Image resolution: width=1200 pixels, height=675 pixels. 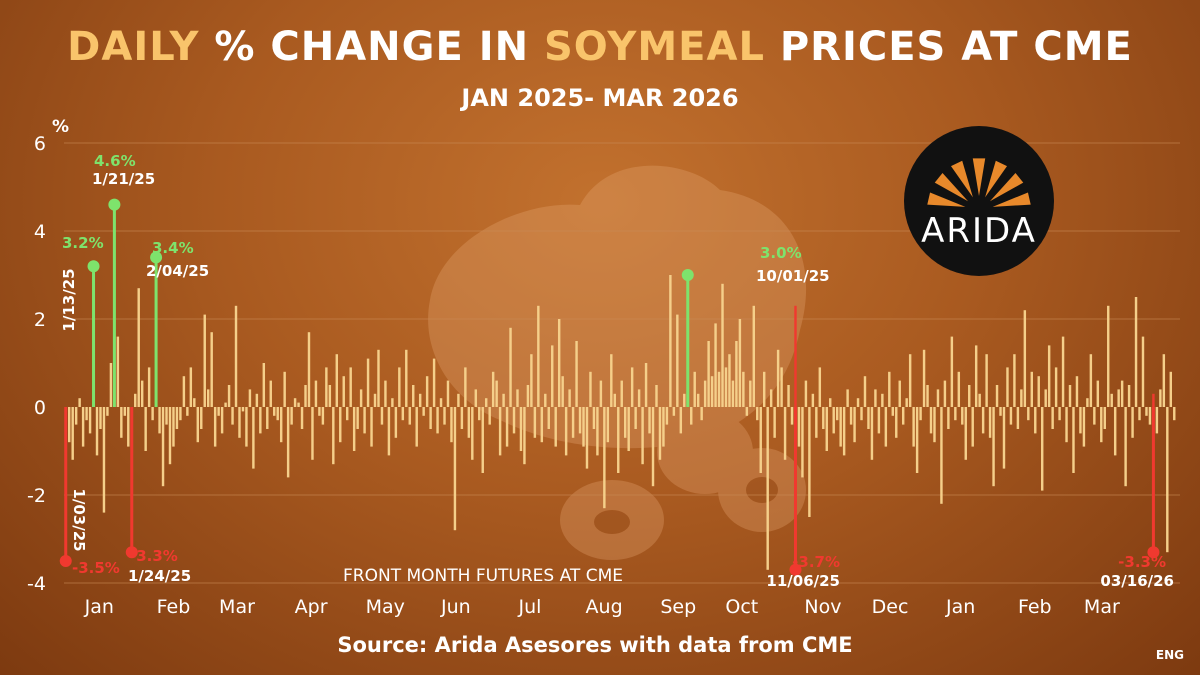 I want to click on highlight-value-label: -3.7%, so click(x=816, y=562).